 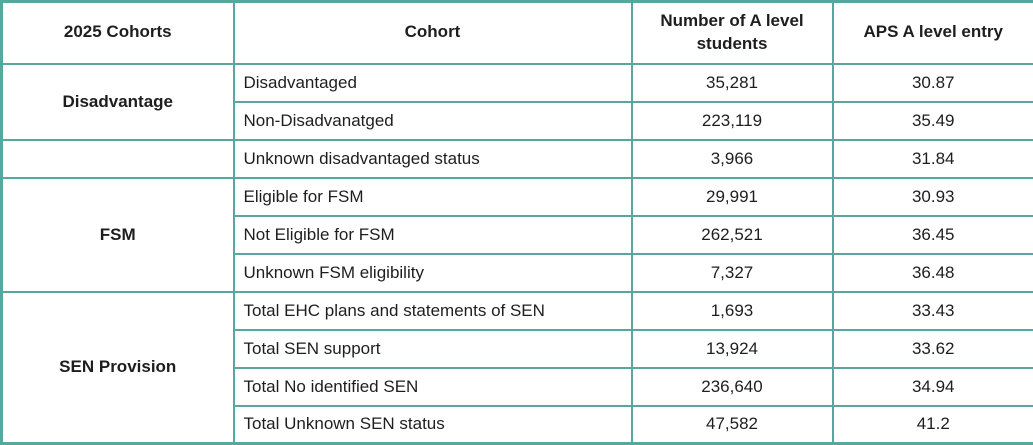 What do you see at coordinates (732, 235) in the screenshot?
I see `students-count-cell: 262,521` at bounding box center [732, 235].